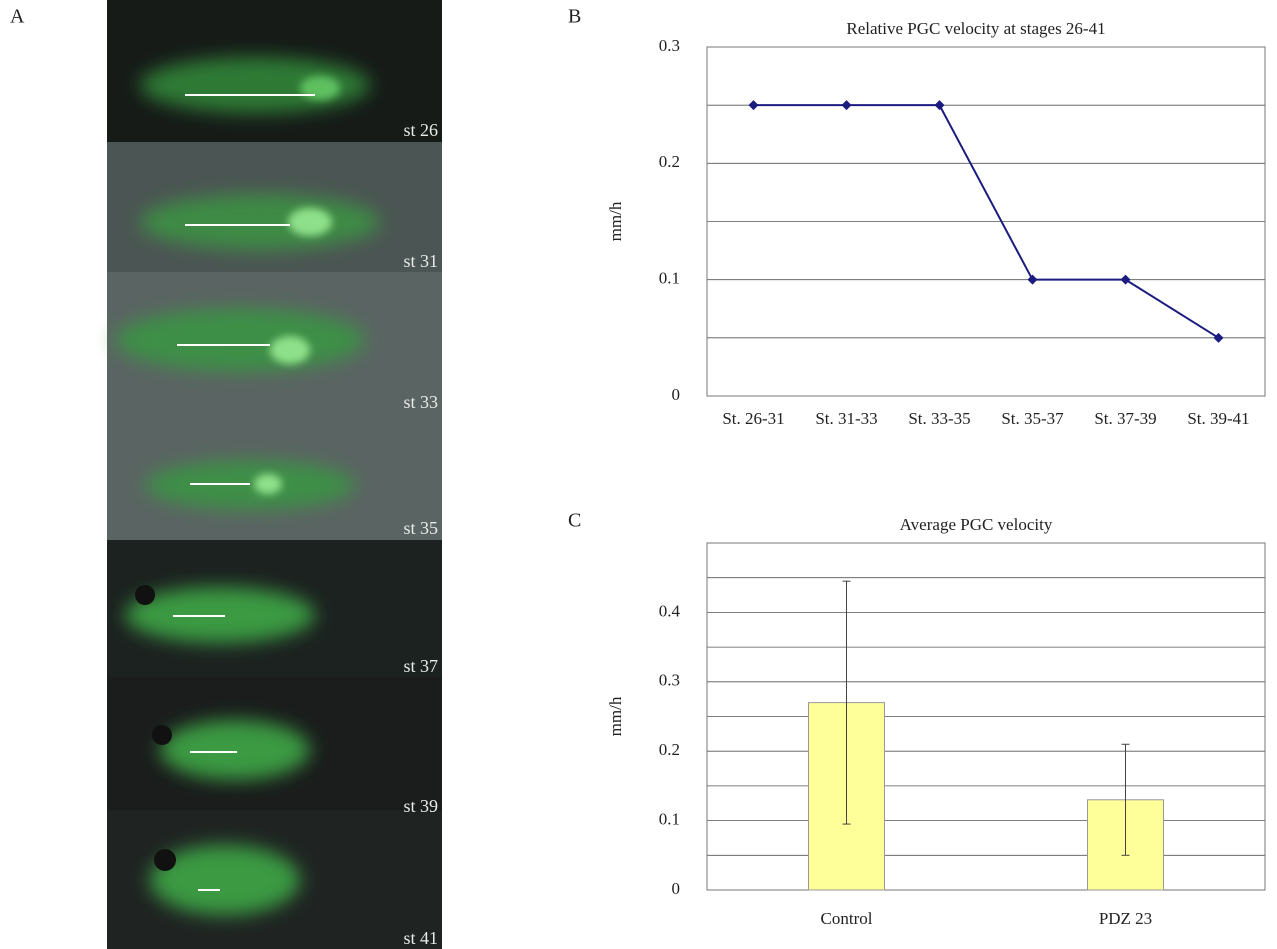  What do you see at coordinates (939, 418) in the screenshot?
I see `x-tick-label: St. 33-35` at bounding box center [939, 418].